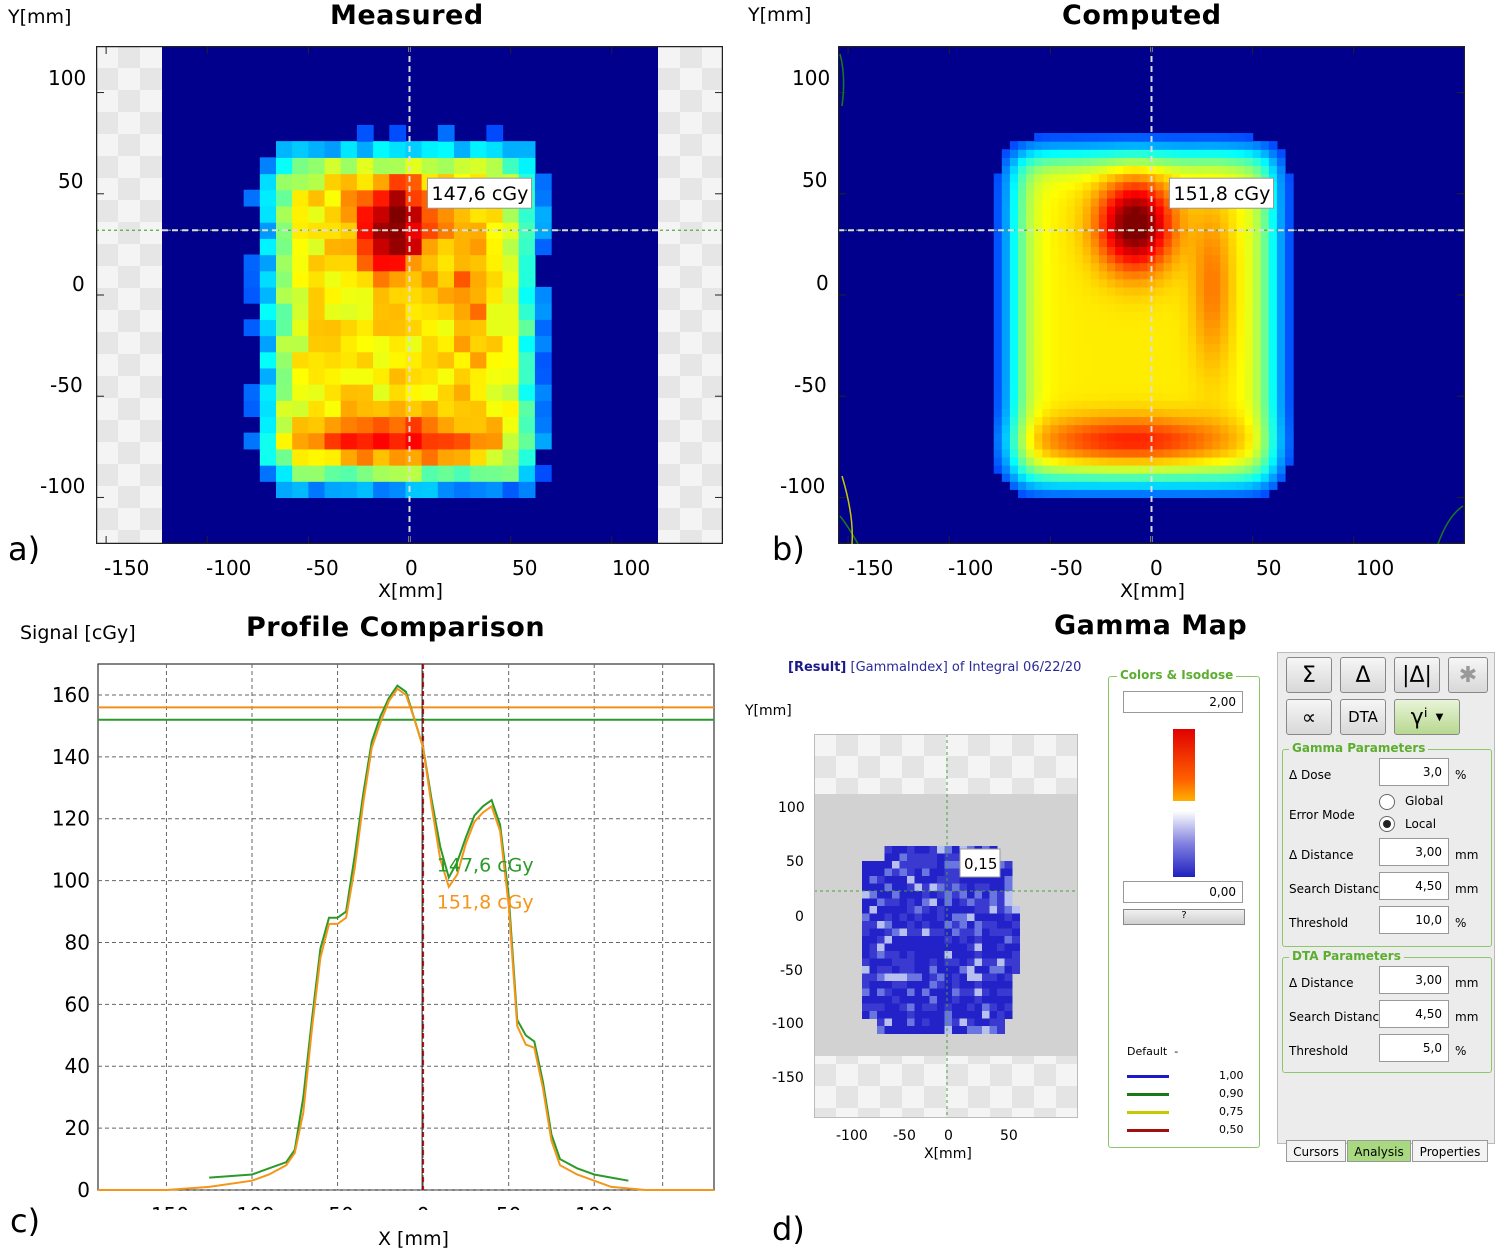  What do you see at coordinates (1414, 1014) in the screenshot?
I see `dta-search-distance-field: 4,50` at bounding box center [1414, 1014].